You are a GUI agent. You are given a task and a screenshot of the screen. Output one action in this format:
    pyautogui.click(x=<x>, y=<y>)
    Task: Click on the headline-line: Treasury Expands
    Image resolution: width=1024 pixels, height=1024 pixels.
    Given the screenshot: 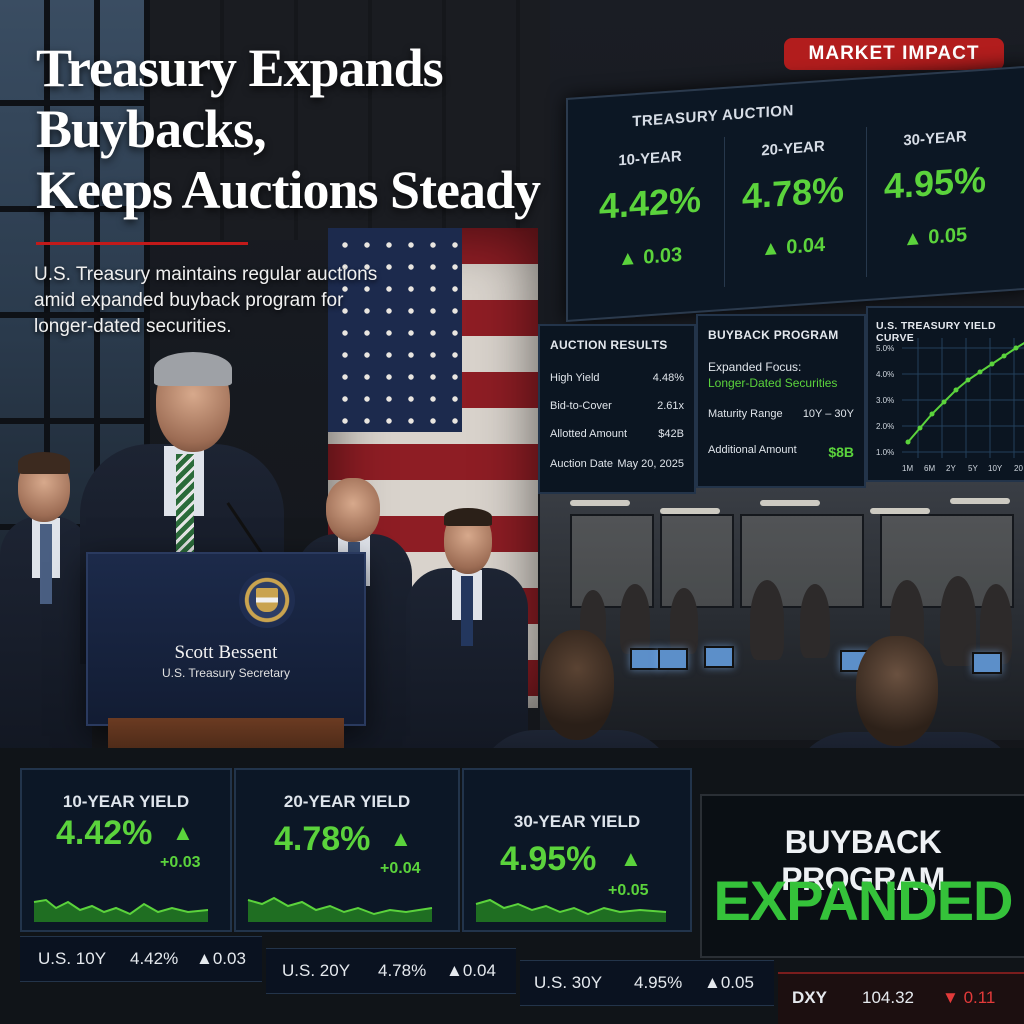 What is the action you would take?
    pyautogui.click(x=240, y=68)
    